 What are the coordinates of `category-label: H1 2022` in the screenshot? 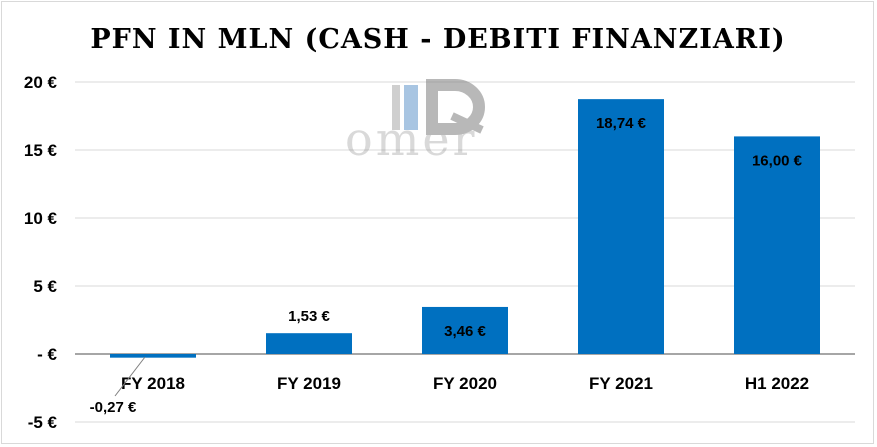 It's located at (777, 383).